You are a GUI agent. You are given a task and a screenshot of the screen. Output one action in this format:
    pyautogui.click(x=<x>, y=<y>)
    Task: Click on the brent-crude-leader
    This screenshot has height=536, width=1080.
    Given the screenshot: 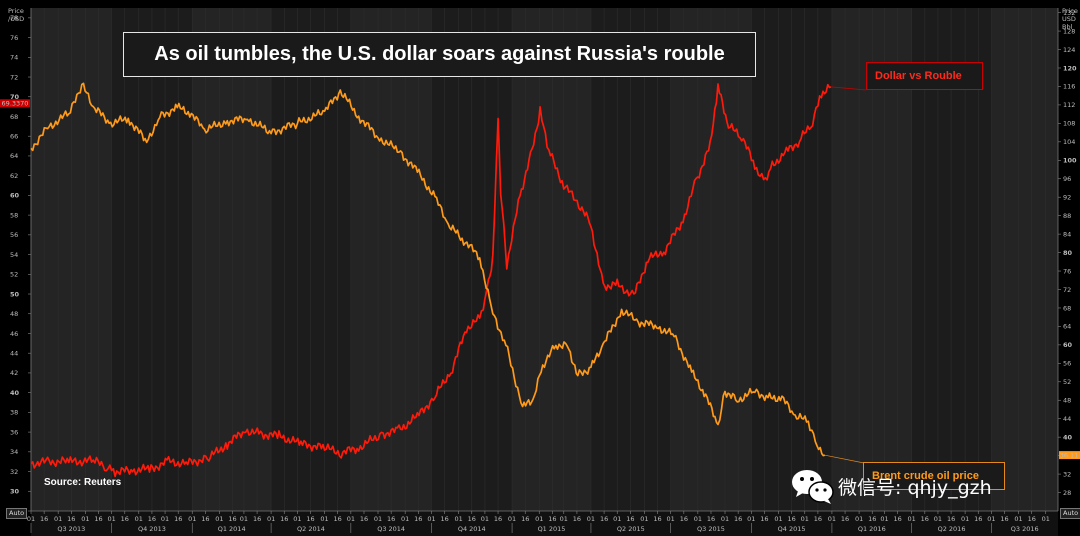 What is the action you would take?
    pyautogui.click(x=844, y=459)
    